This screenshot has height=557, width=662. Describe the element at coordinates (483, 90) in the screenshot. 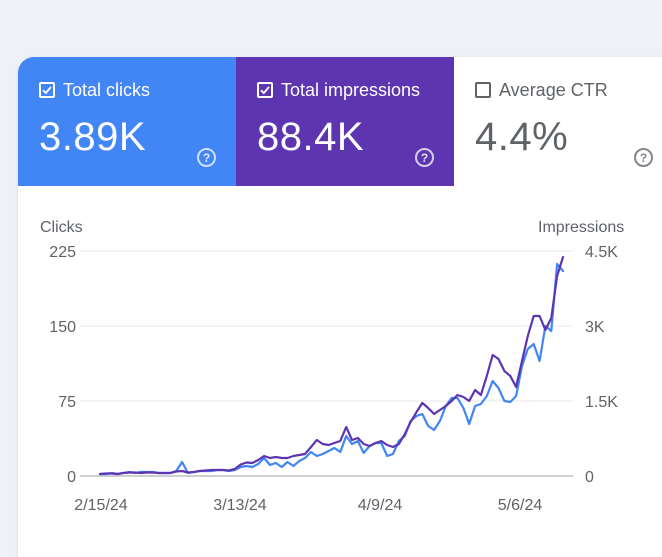

I see `checkbox-unchecked-icon` at that location.